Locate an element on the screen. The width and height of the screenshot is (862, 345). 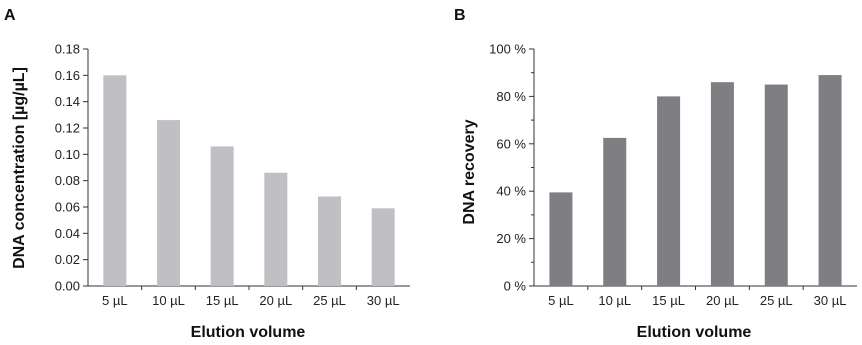
panel-a-letter: A is located at coordinates (10, 15).